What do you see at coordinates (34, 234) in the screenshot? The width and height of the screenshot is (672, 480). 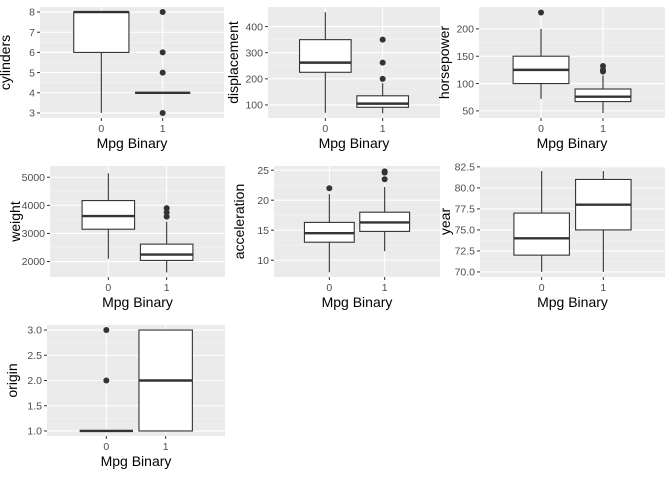 I see `y-tick-label: 3000` at bounding box center [34, 234].